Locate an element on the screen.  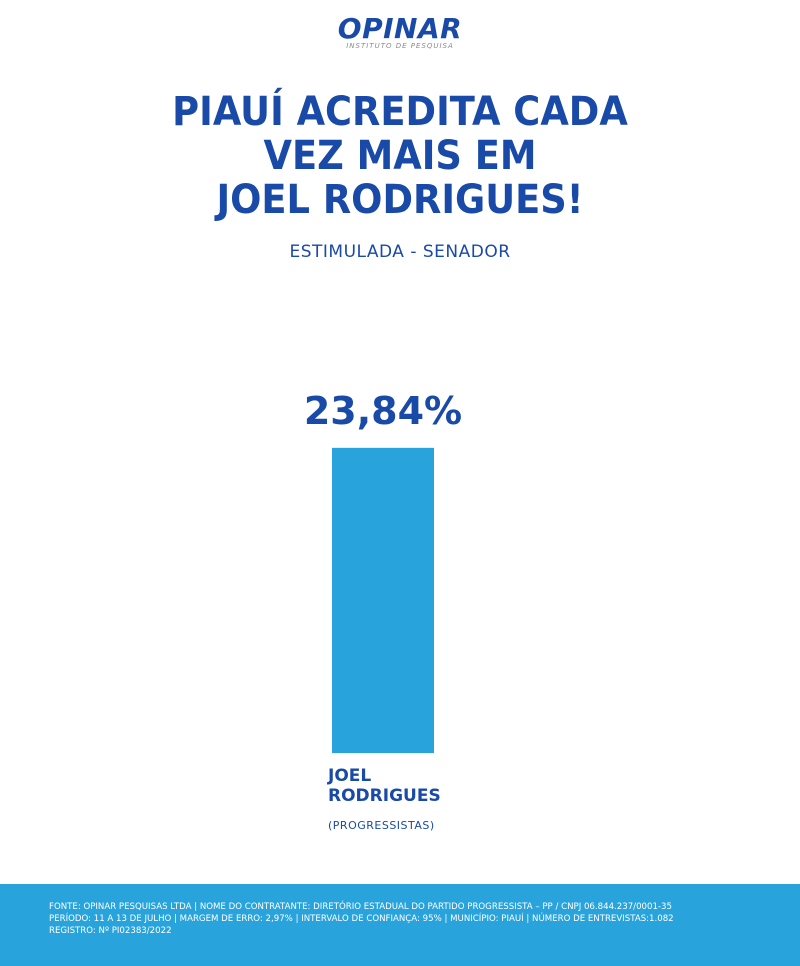
opinar-logo: OPINAR INSTITUTO DE PESQUISA is located at coordinates (400, 31).